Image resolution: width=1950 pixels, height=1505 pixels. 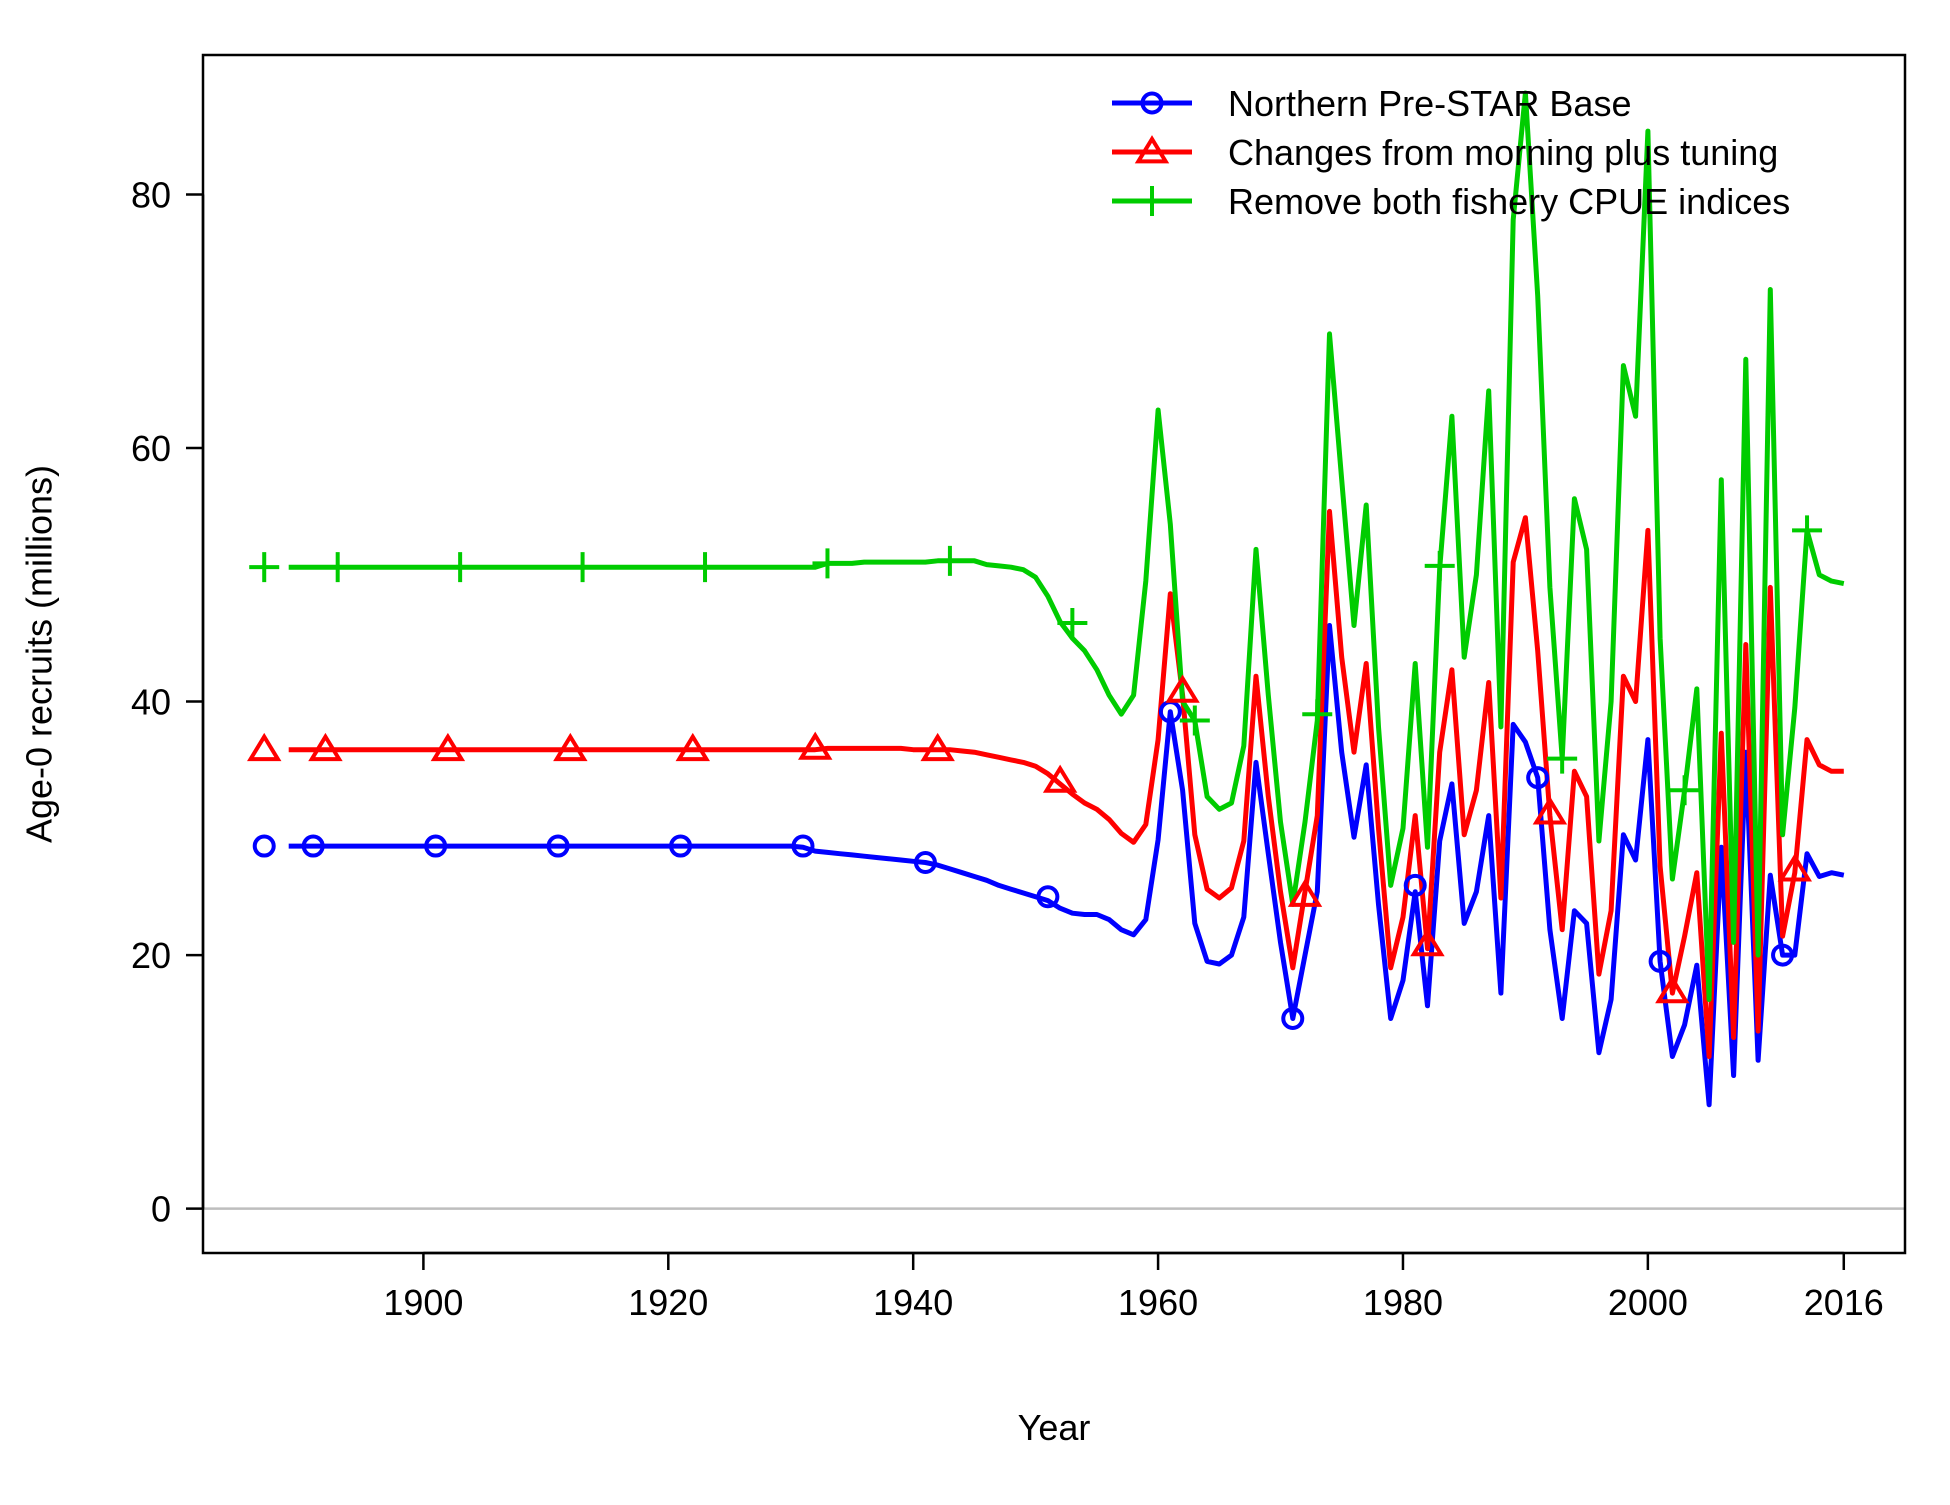 I want to click on y-axis: 0 20 40 60 80, so click(x=168, y=702).